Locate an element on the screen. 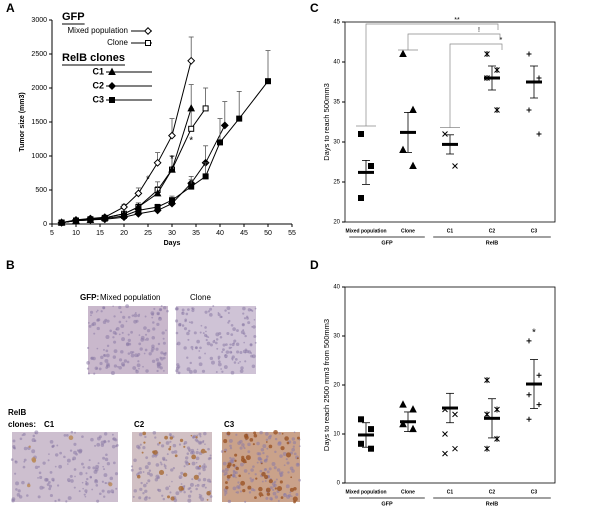  group-label: clones: is located at coordinates (22, 424).